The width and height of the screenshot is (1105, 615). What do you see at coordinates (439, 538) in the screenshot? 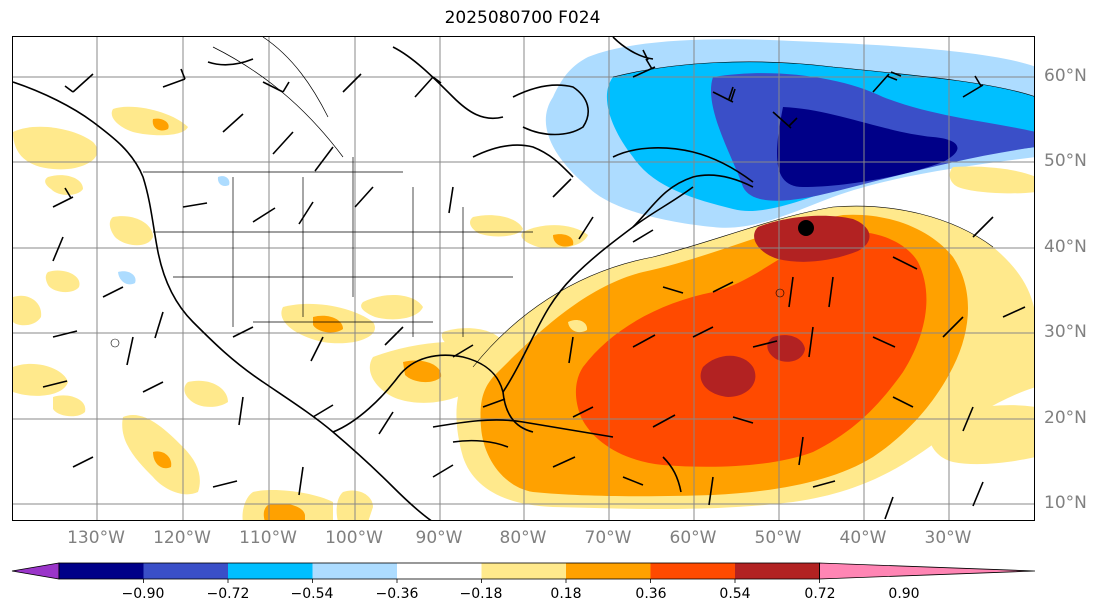
I see `lon-label-90w: 90°W` at bounding box center [439, 538].